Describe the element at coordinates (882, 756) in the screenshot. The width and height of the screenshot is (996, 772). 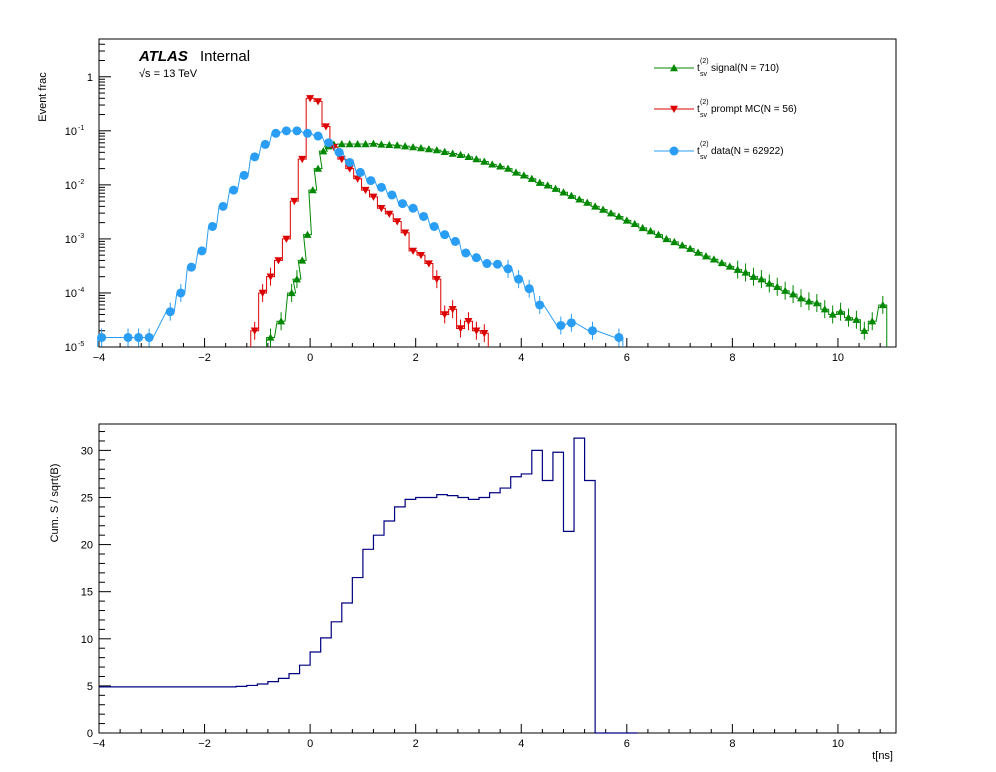
I see `bottom-x-axis-title: t[ns]` at that location.